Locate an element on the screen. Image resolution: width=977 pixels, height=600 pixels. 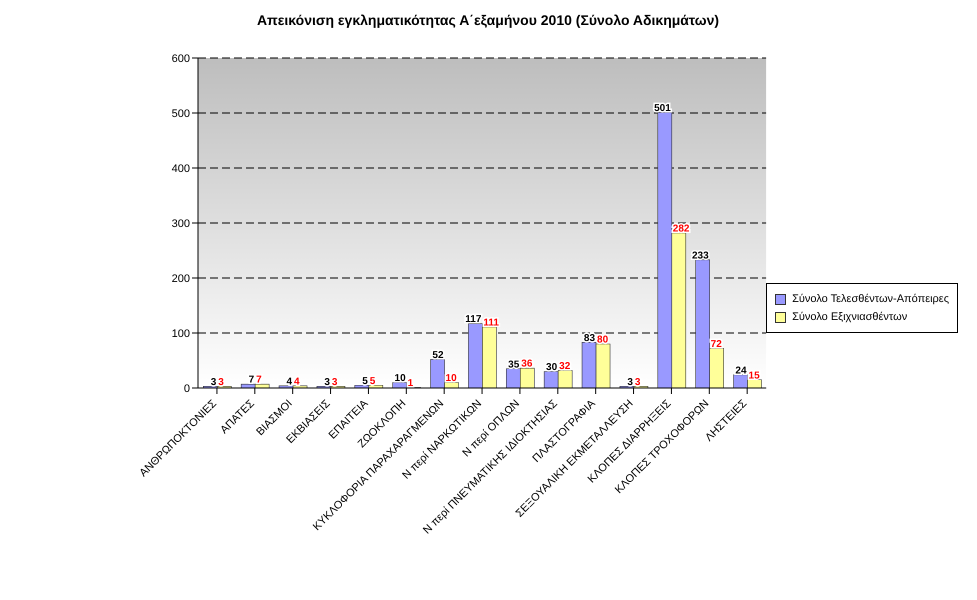
data-label: 24 is located at coordinates (741, 370).